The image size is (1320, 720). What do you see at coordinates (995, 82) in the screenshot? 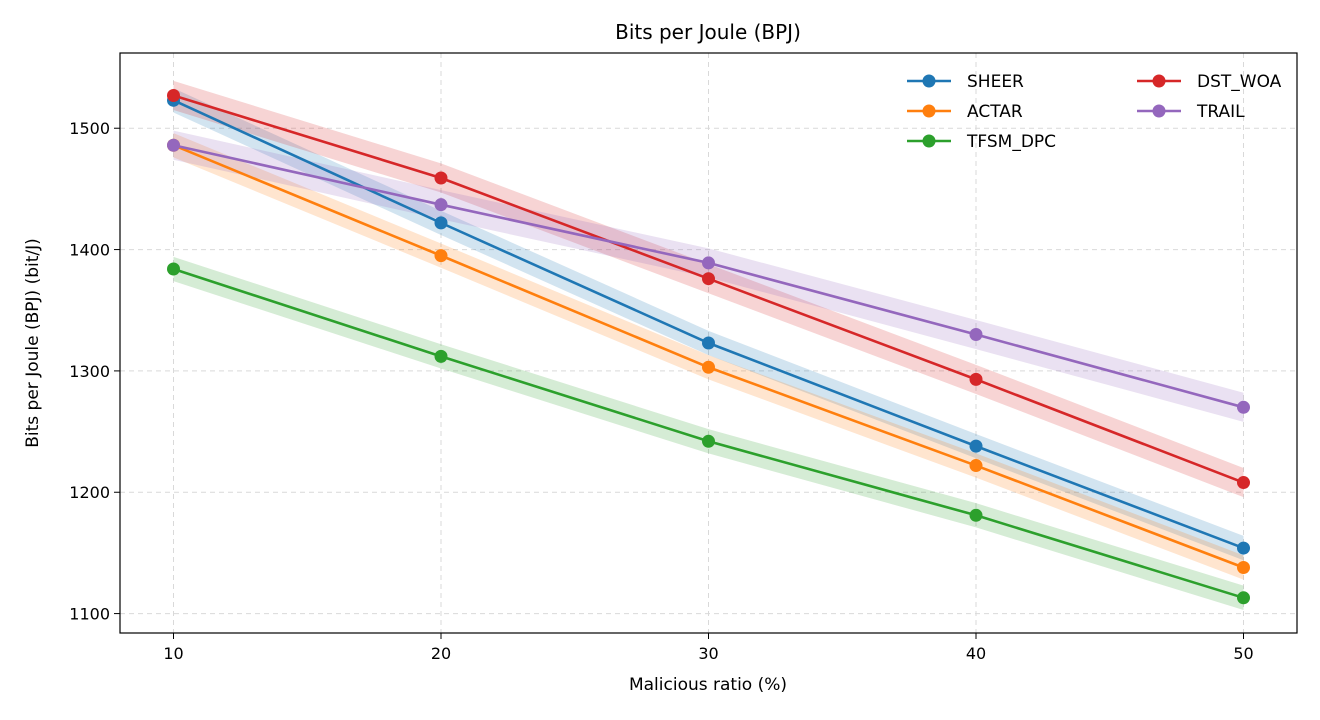
I see `legend-label-sheer: SHEER` at bounding box center [995, 82].